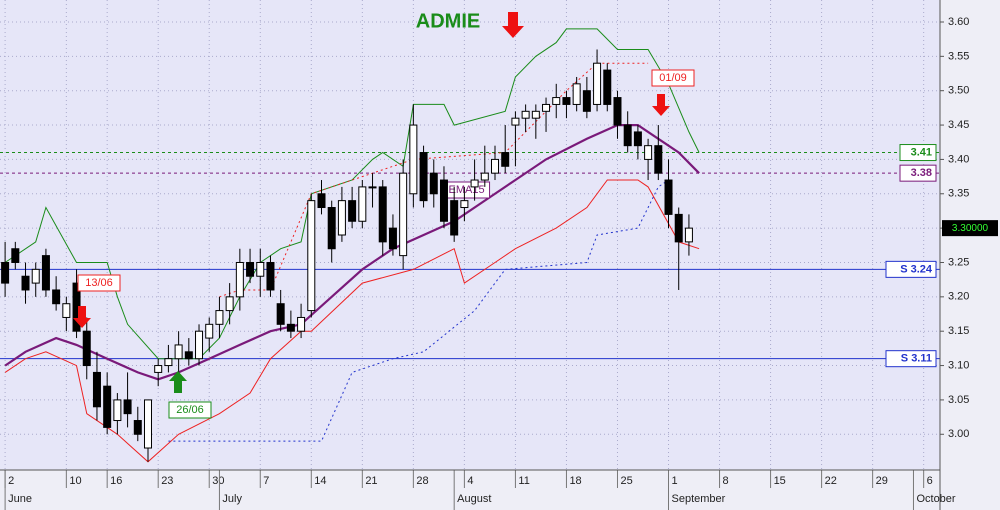 The width and height of the screenshot is (1000, 510). Describe the element at coordinates (178, 382) in the screenshot. I see `arrow-up` at that location.